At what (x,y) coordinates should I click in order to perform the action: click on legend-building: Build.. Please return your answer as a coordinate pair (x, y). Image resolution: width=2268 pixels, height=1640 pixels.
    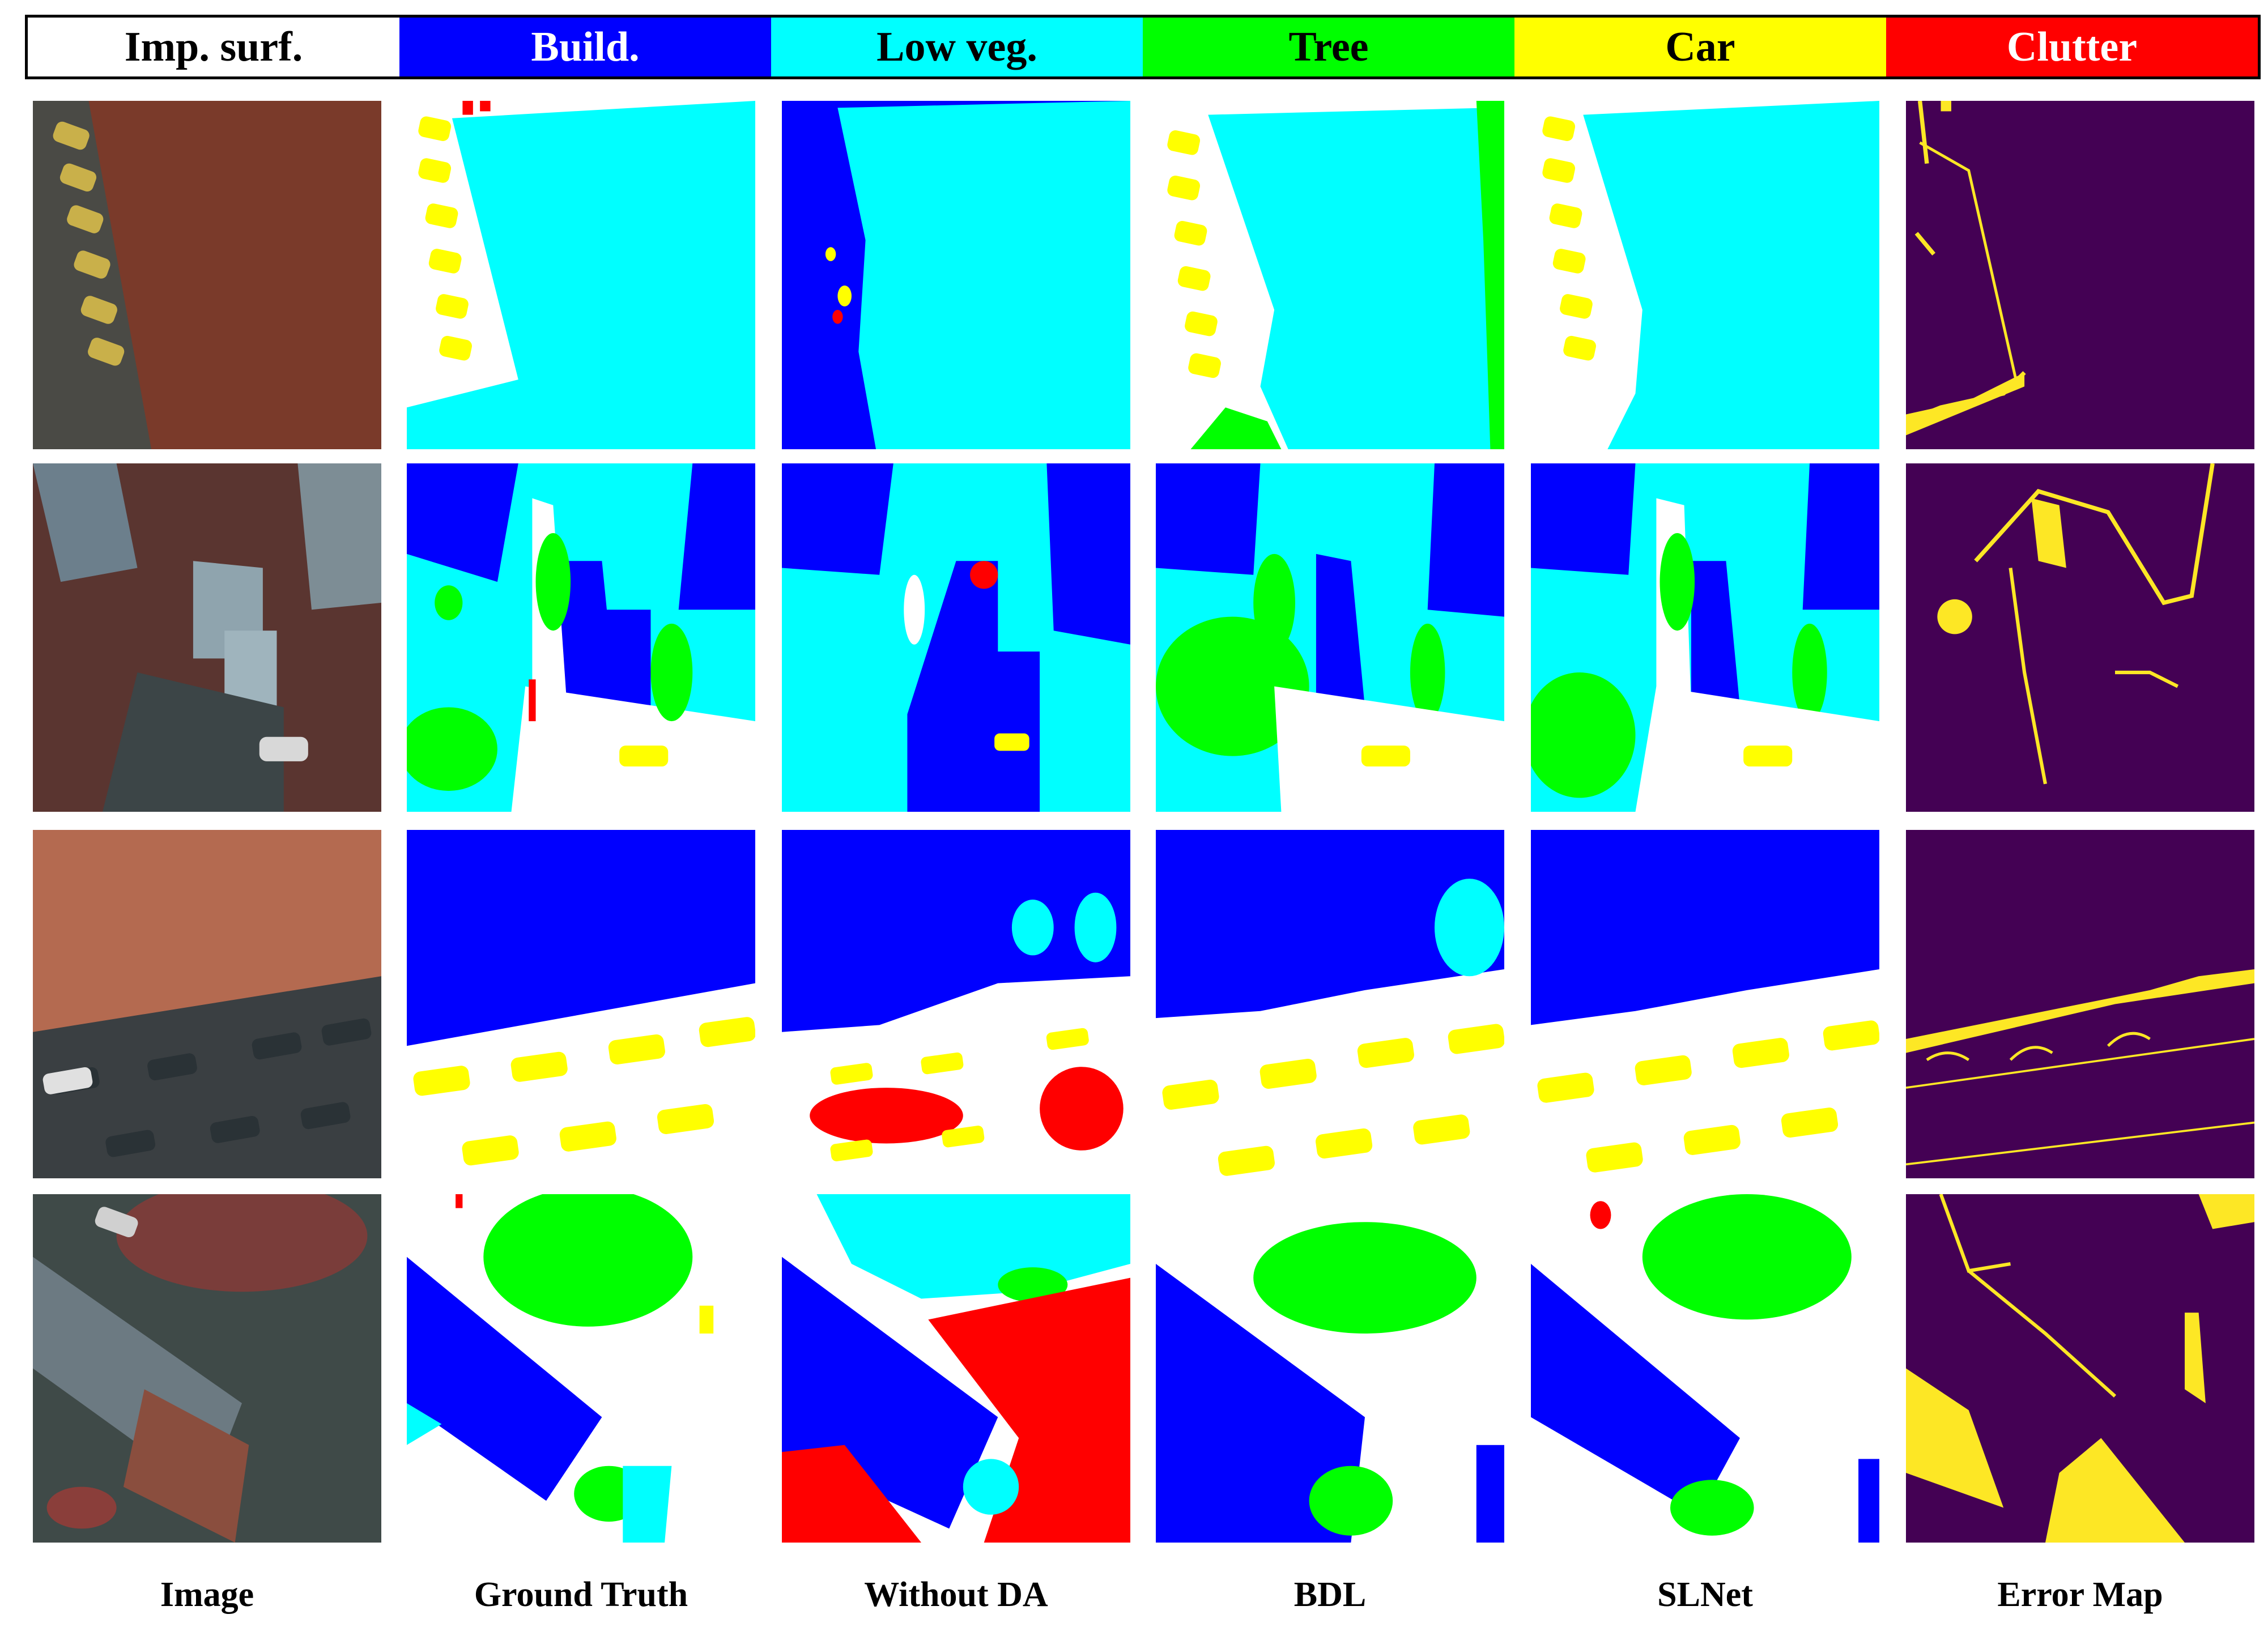
    Looking at the image, I should click on (585, 47).